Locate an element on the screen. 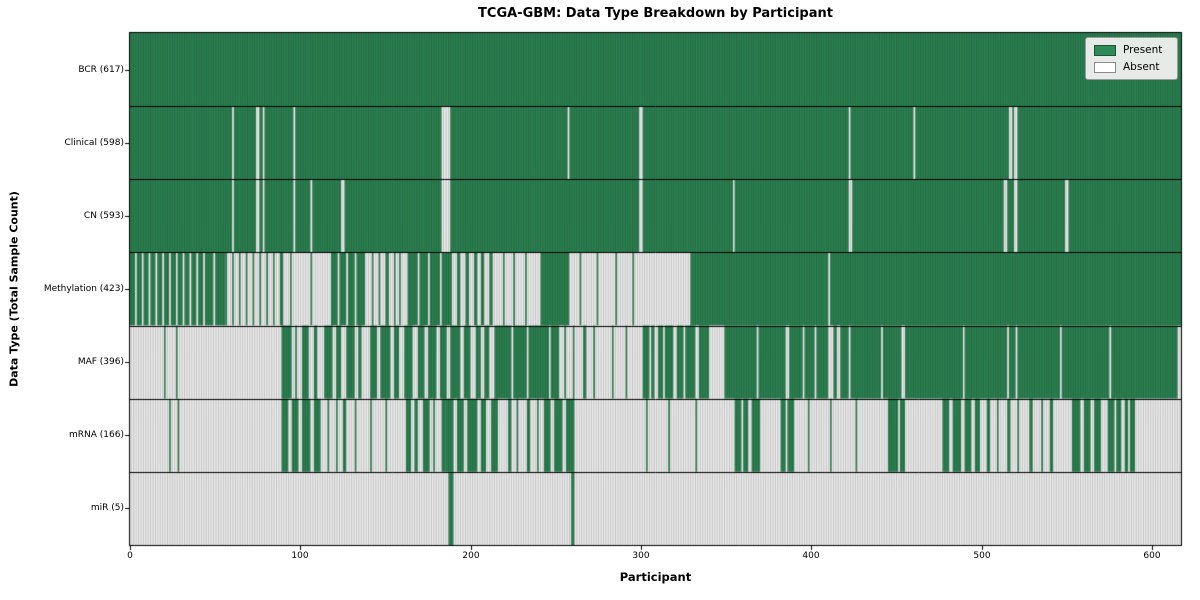 Image resolution: width=1200 pixels, height=600 pixels. y-tick-label-methylation: Methylation (423) is located at coordinates (83, 289).